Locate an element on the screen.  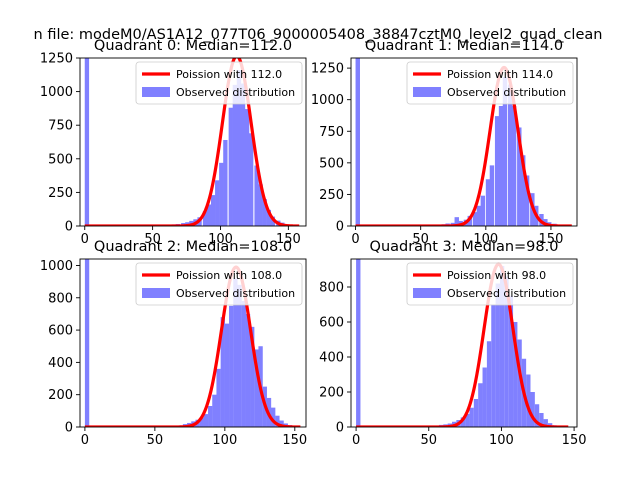
legend-line-label: Poission with 108.0 is located at coordinates (229, 275).